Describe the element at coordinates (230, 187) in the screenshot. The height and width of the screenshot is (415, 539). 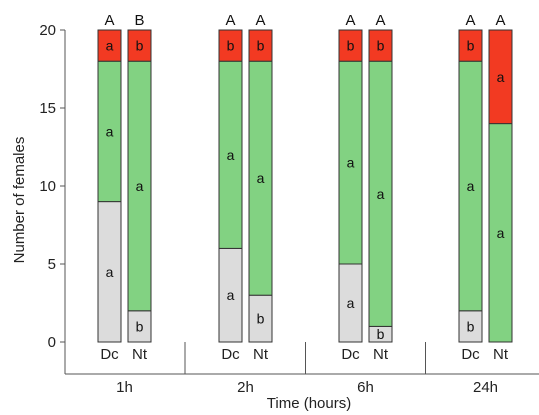
I see `bar-2h-Dc: a a bA Dc` at that location.